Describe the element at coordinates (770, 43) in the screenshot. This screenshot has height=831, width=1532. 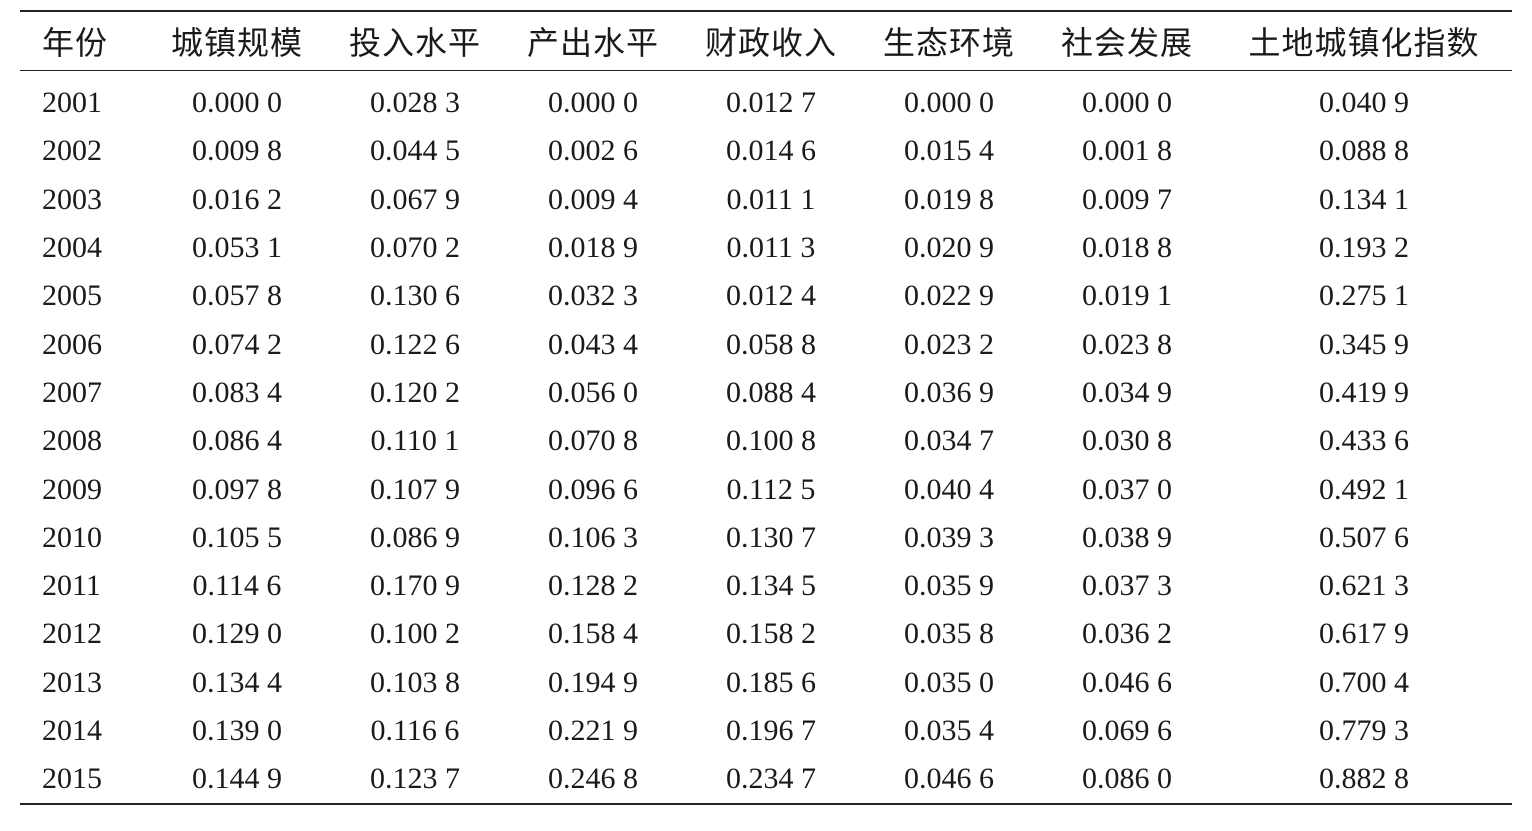
I see `header-fiscal-revenue: 财政收入` at that location.